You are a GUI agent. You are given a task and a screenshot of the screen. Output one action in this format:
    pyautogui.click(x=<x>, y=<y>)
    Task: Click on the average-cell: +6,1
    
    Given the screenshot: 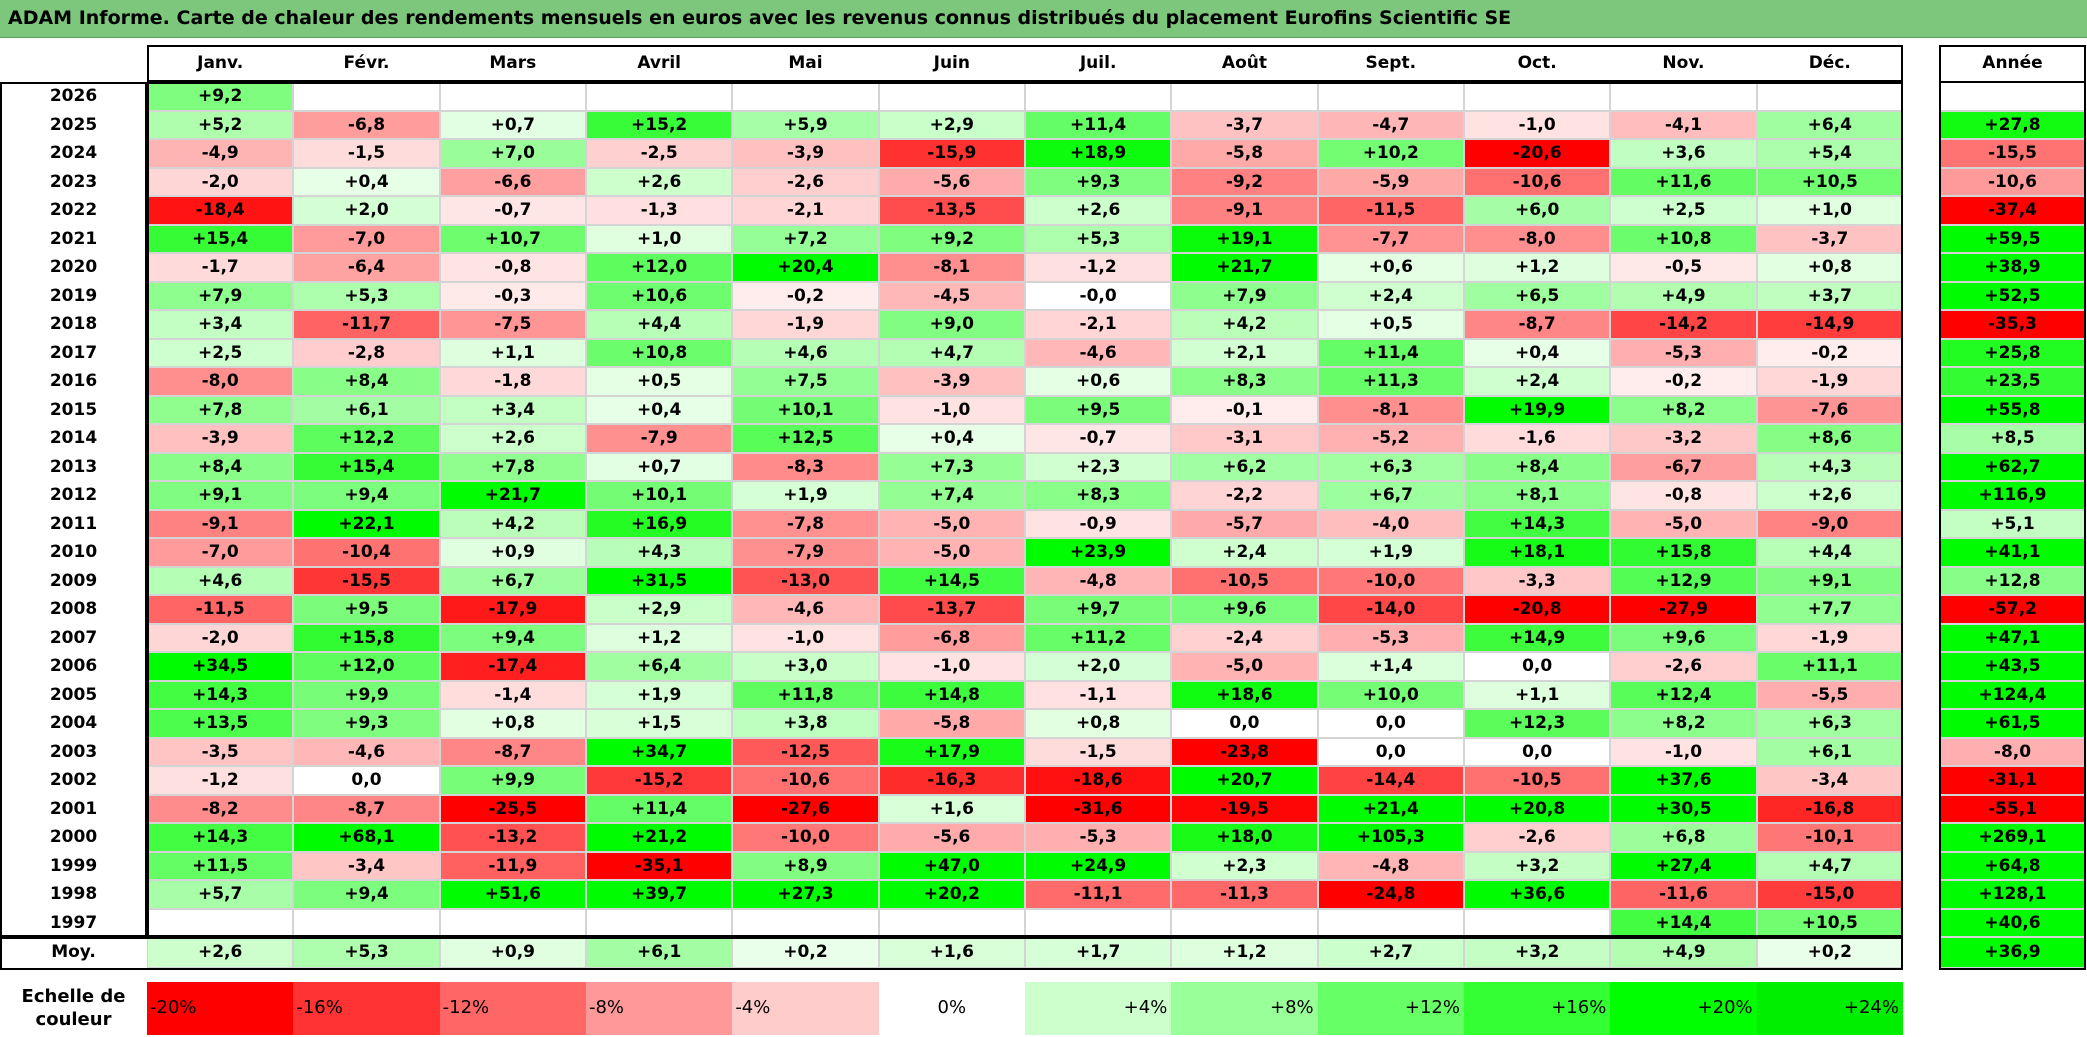 What is the action you would take?
    pyautogui.click(x=659, y=952)
    